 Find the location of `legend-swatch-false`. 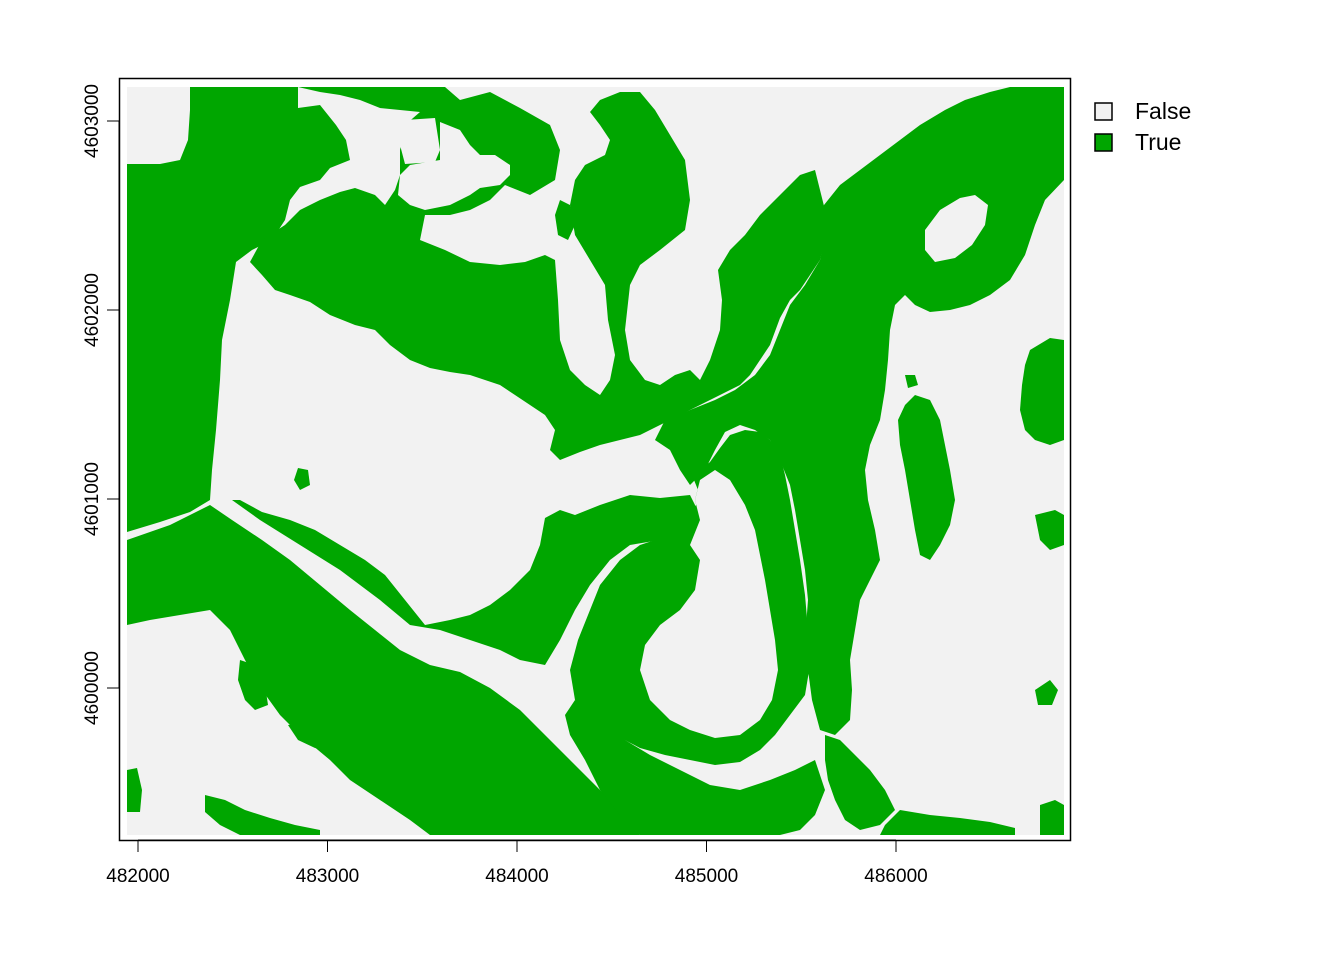

legend-swatch-false is located at coordinates (1103, 111).